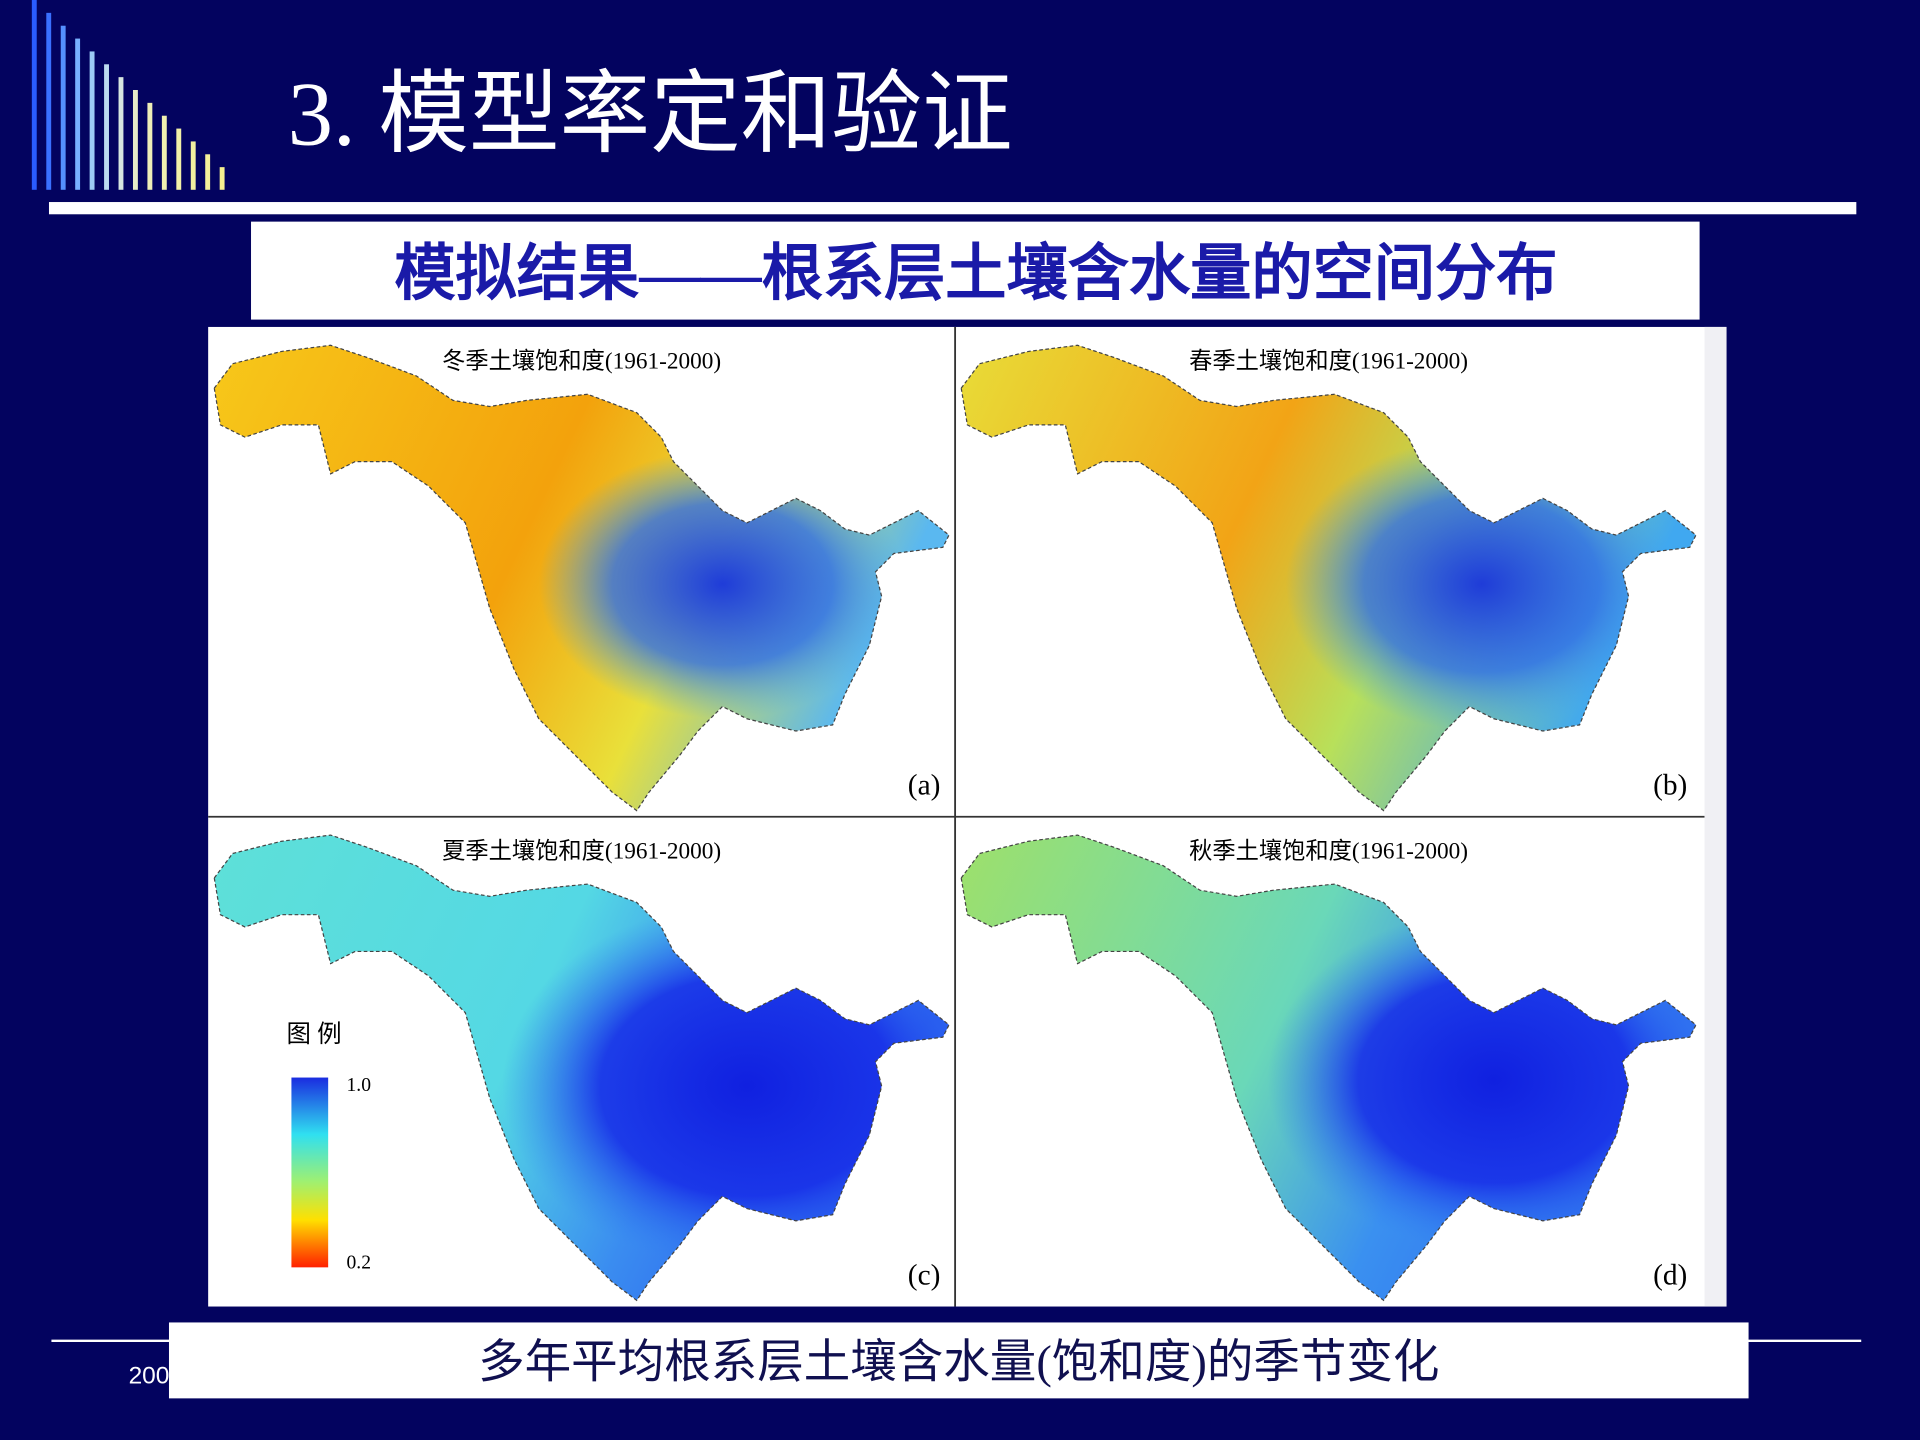 Image resolution: width=1920 pixels, height=1440 pixels. Describe the element at coordinates (128, 95) in the screenshot. I see `decoration` at that location.